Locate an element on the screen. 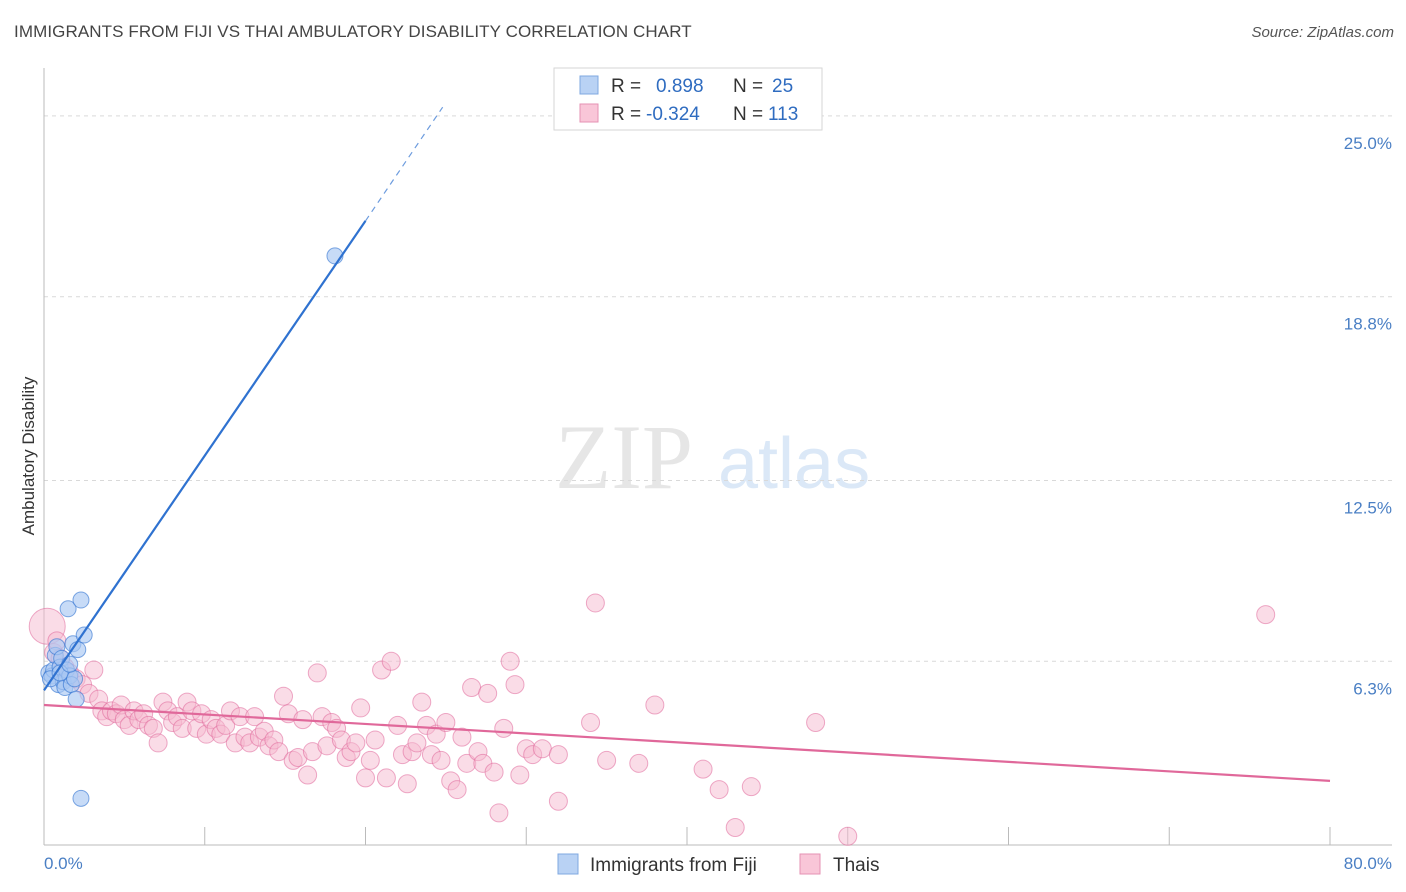  legend-n-label-thai: N = is located at coordinates (748, 114).